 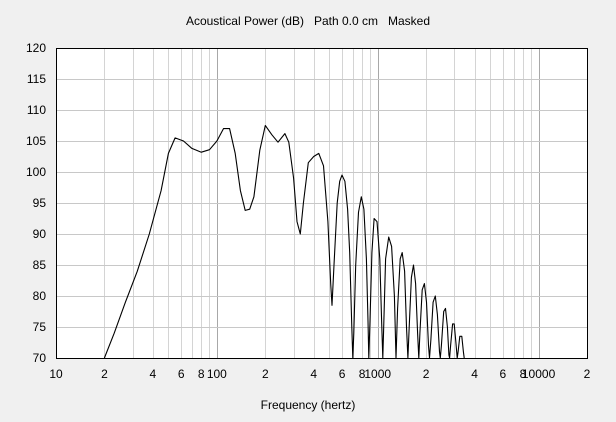 I want to click on y-tick-label: 110, so click(x=36, y=110).